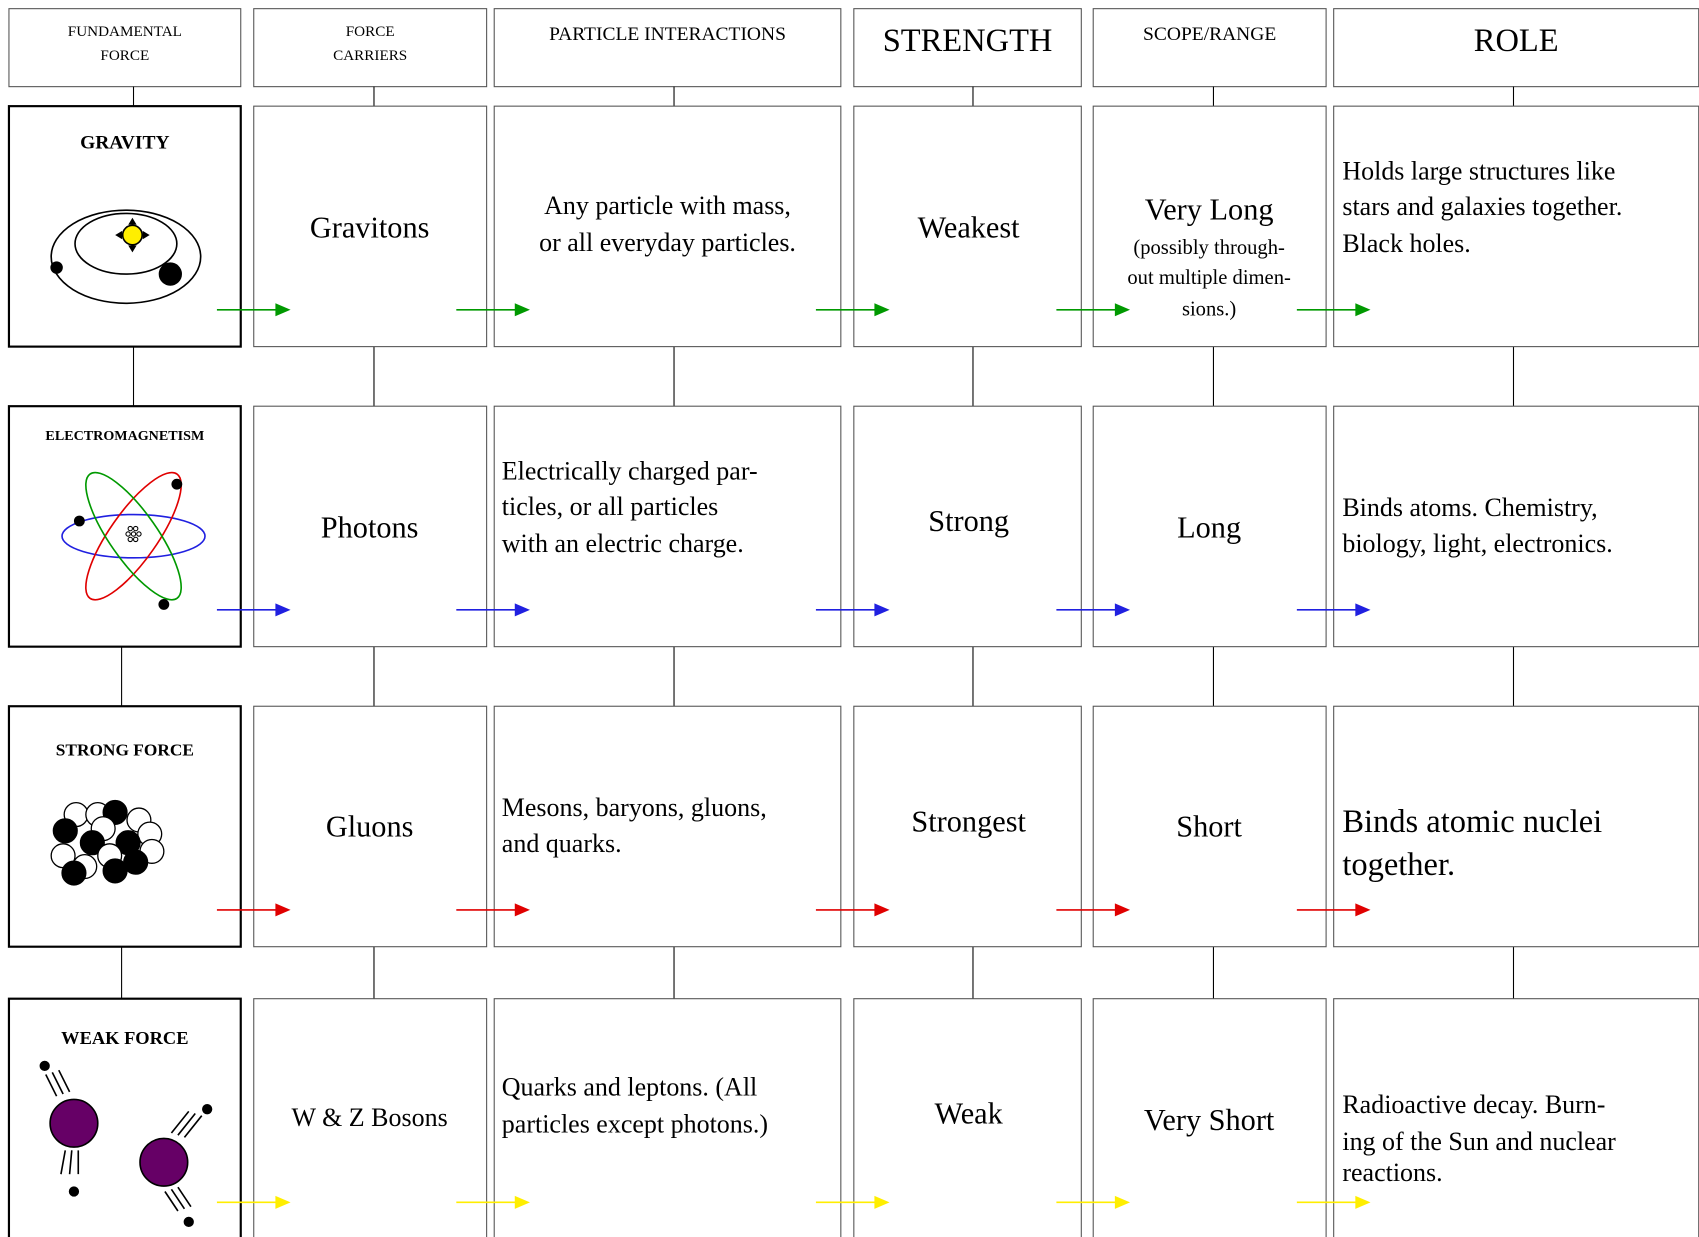  I want to click on carrier: W & Z Bosons, so click(370, 1117).